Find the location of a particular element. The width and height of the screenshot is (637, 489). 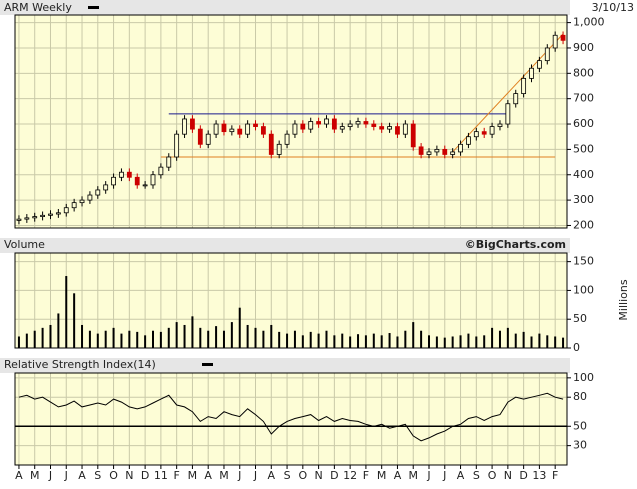

chart-title: ARM Weekly is located at coordinates (38, 7).